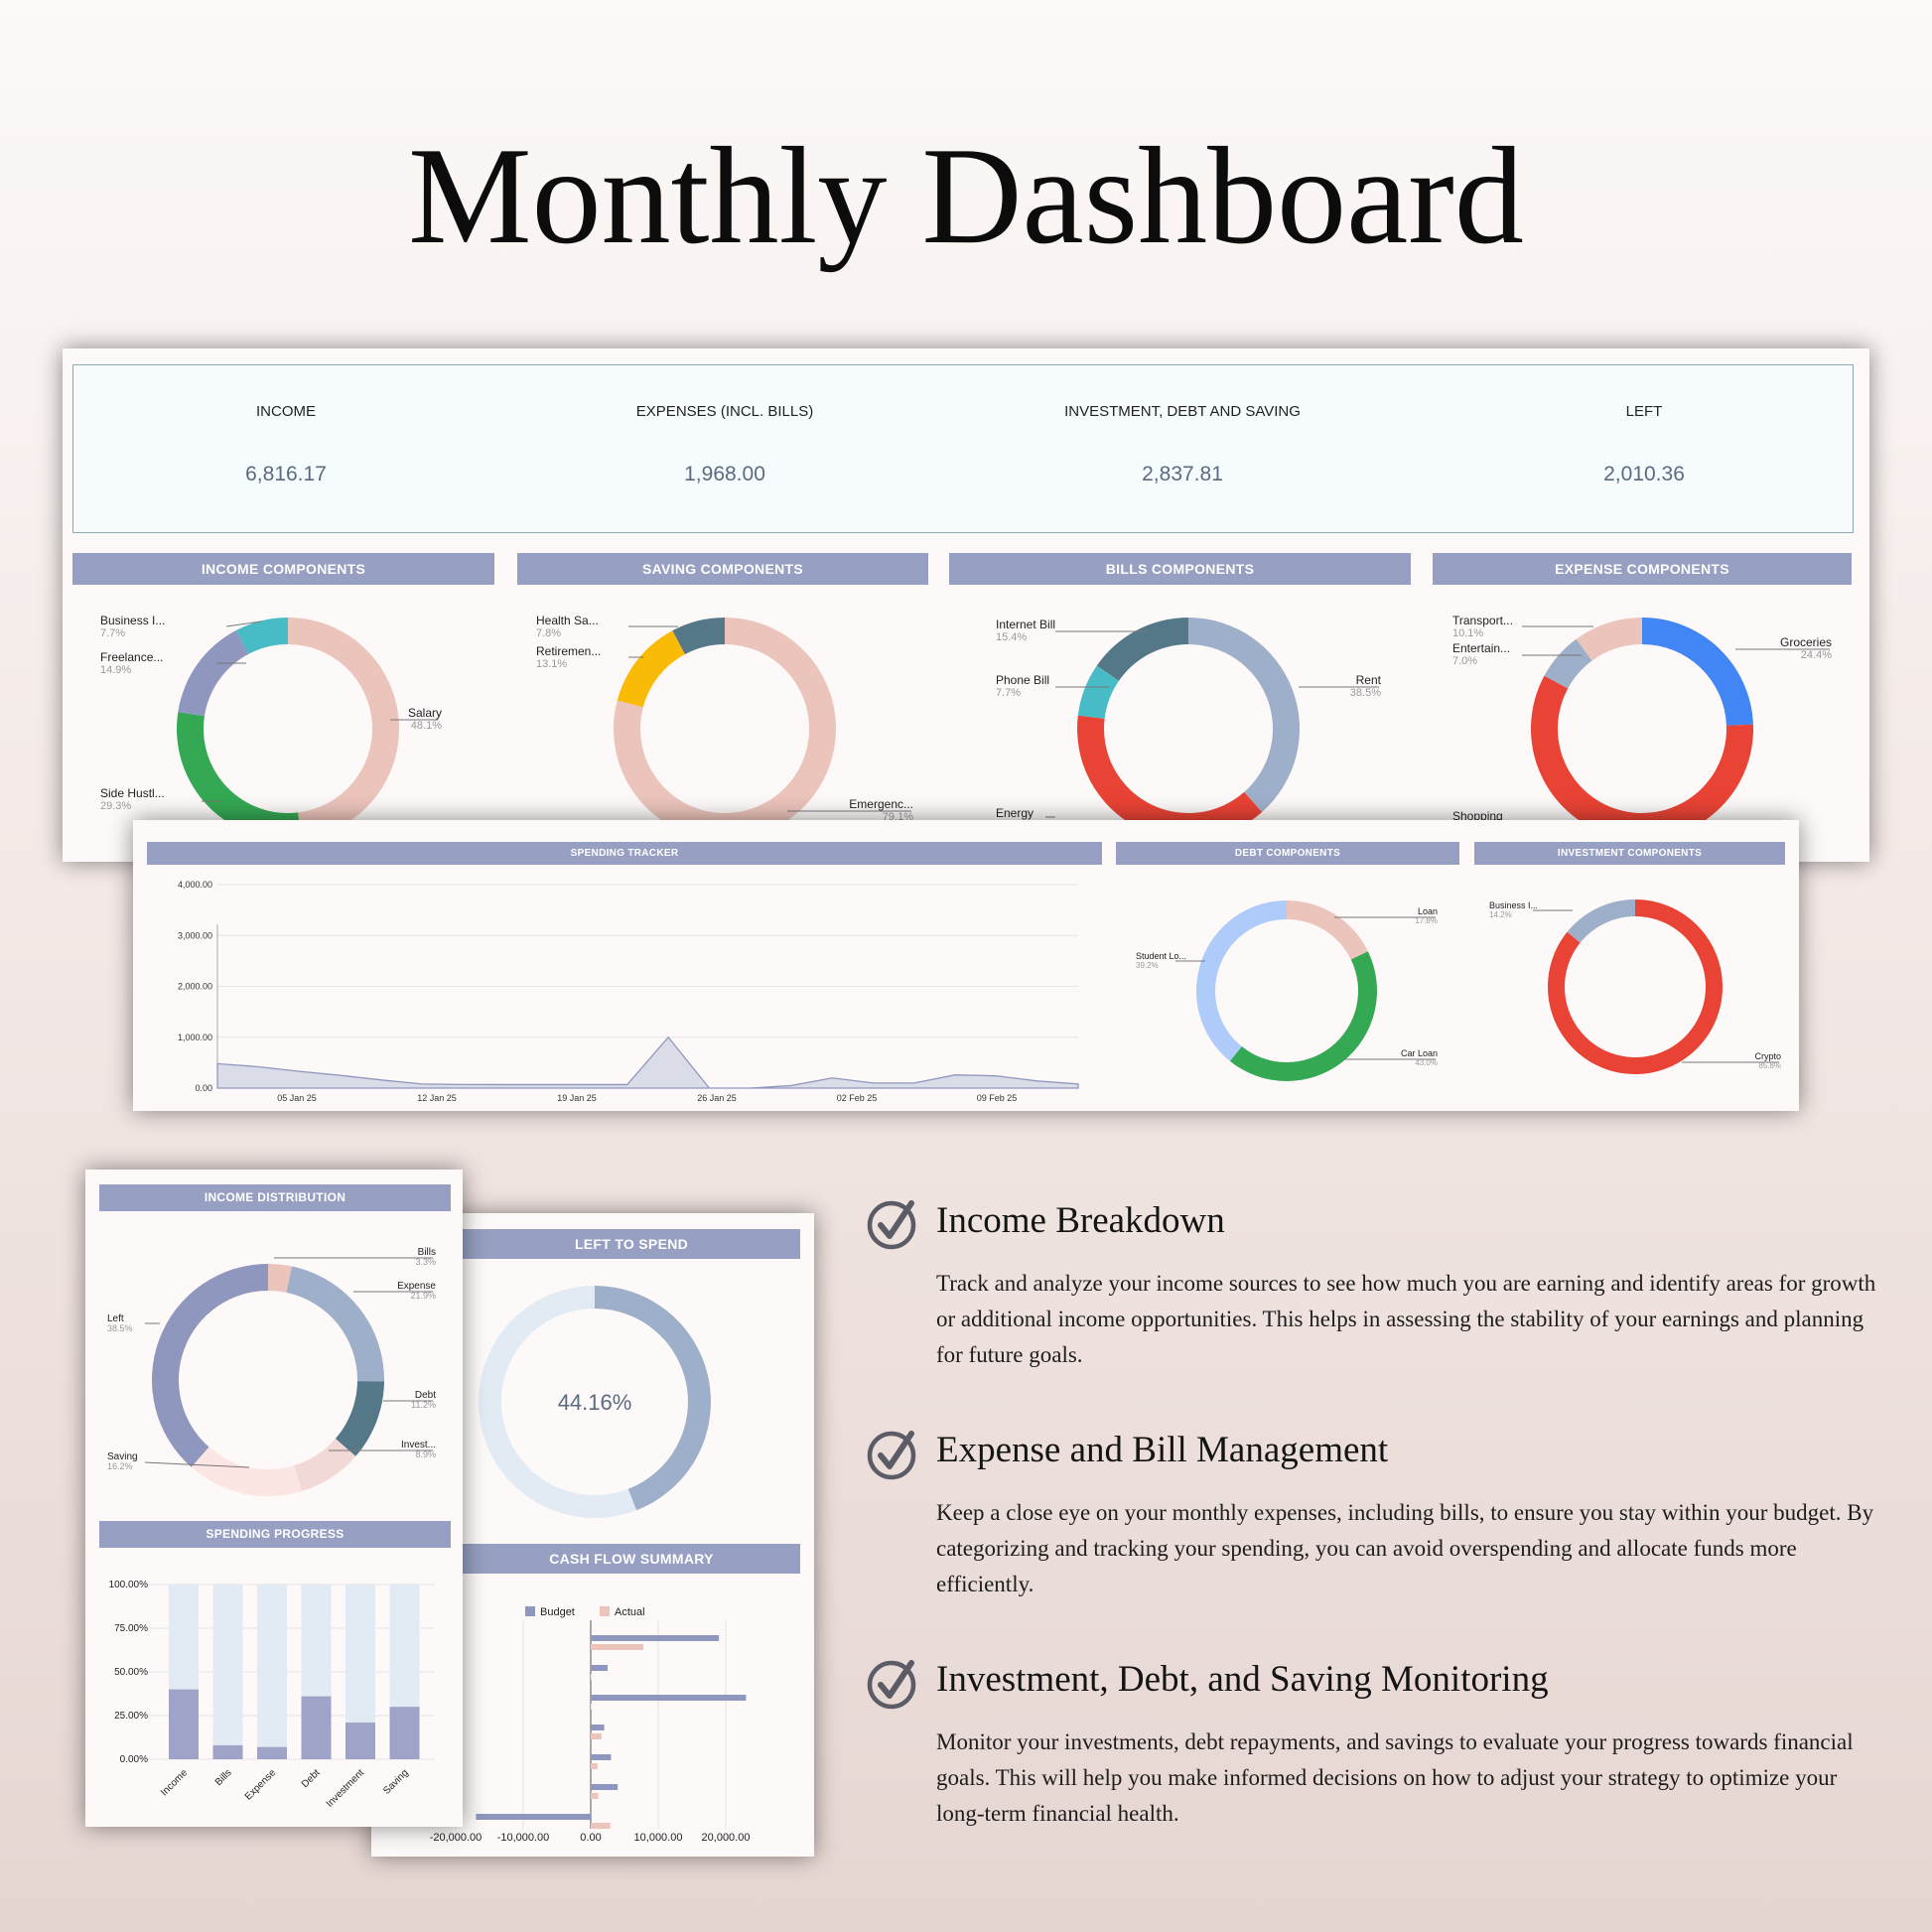 The image size is (1932, 1932). Describe the element at coordinates (1427, 1063) in the screenshot. I see `slice-percent: 43.0%` at that location.